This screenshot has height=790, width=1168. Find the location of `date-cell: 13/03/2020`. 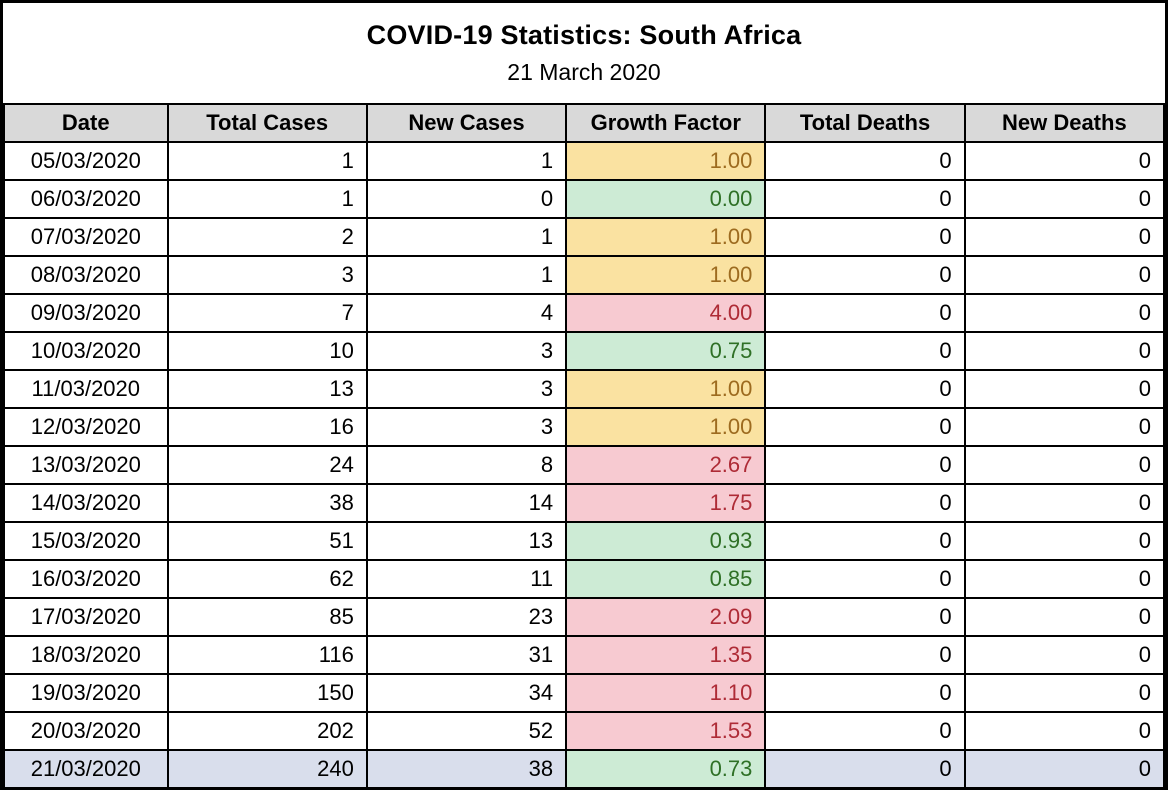

date-cell: 13/03/2020 is located at coordinates (86, 465).